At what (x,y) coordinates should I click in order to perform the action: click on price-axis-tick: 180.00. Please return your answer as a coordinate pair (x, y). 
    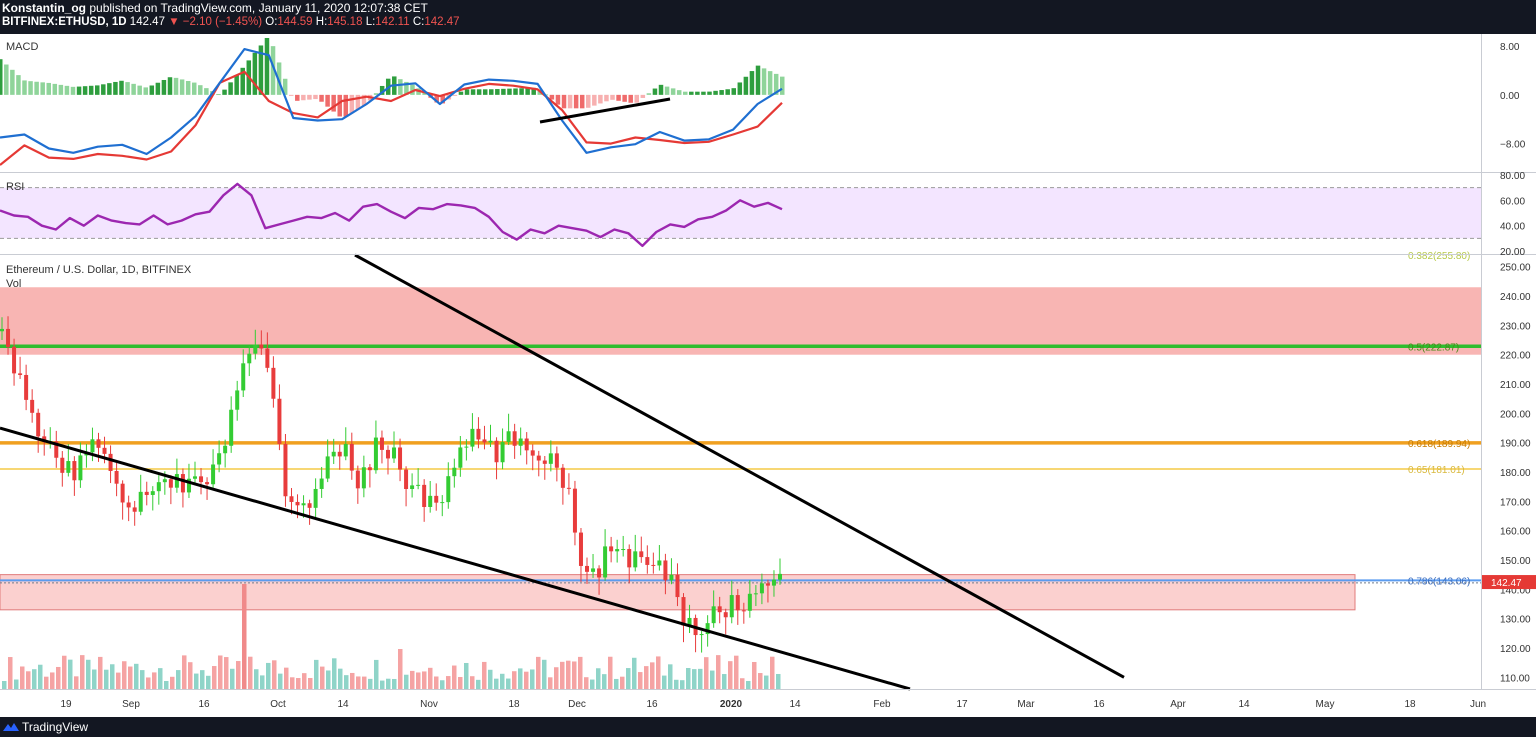
    Looking at the image, I should click on (1515, 473).